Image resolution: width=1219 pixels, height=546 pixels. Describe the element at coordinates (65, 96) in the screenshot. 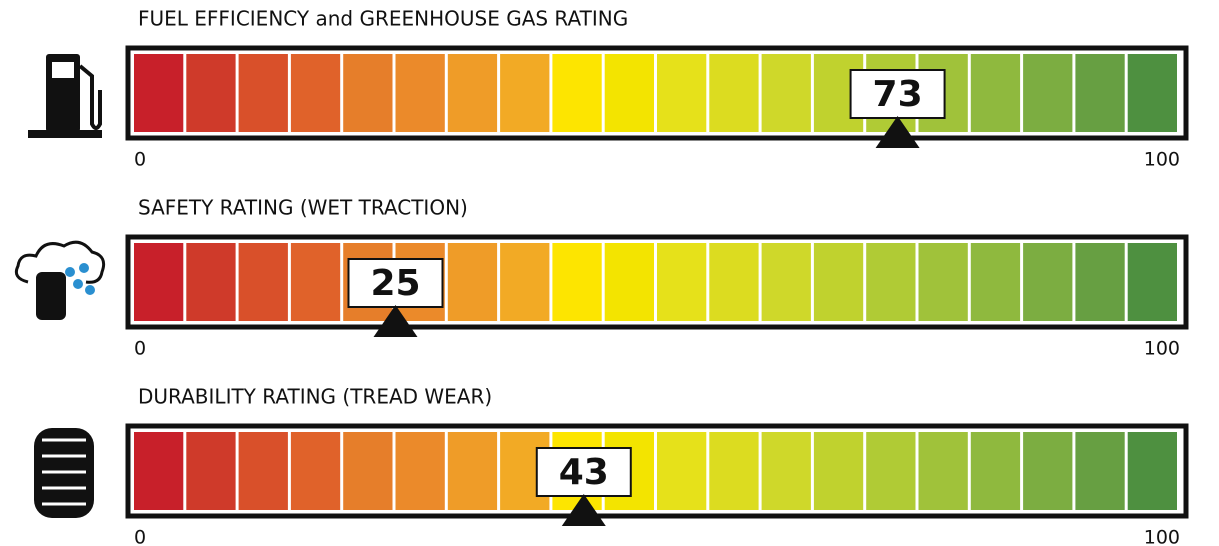

I see `pump-icon` at that location.